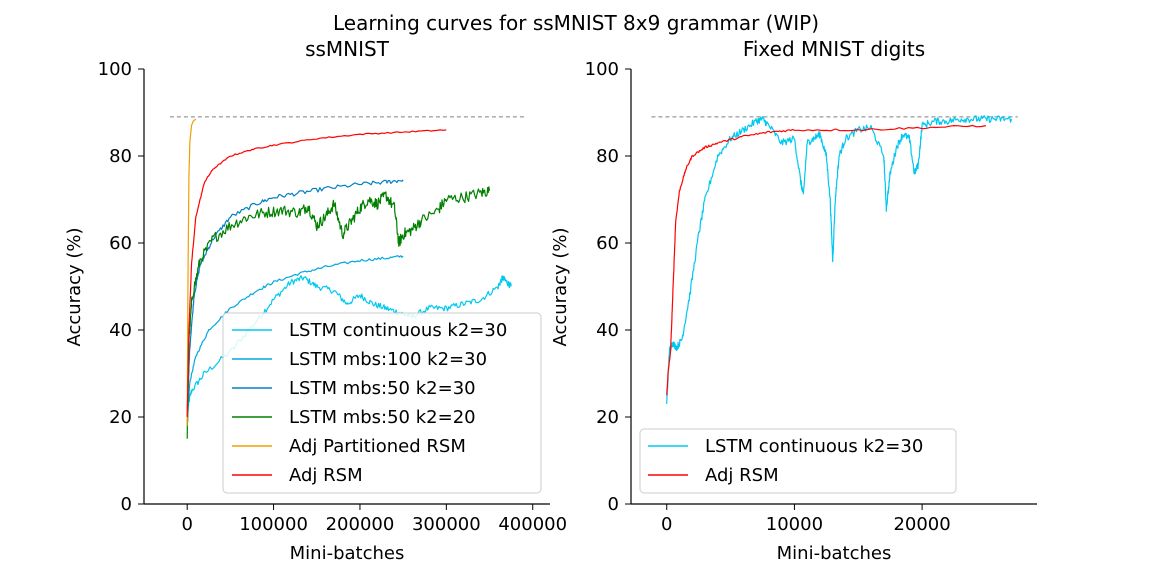 This screenshot has height=576, width=1152. What do you see at coordinates (794, 524) in the screenshot?
I see `x-tick-label: 10000` at bounding box center [794, 524].